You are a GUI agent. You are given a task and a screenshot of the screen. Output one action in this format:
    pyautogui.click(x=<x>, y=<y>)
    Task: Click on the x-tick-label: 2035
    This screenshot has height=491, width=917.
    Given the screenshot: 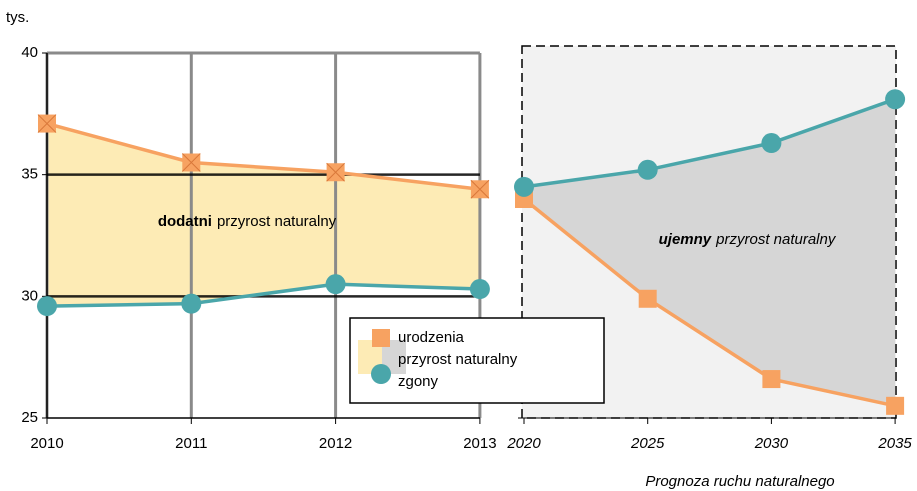 What is the action you would take?
    pyautogui.click(x=894, y=443)
    